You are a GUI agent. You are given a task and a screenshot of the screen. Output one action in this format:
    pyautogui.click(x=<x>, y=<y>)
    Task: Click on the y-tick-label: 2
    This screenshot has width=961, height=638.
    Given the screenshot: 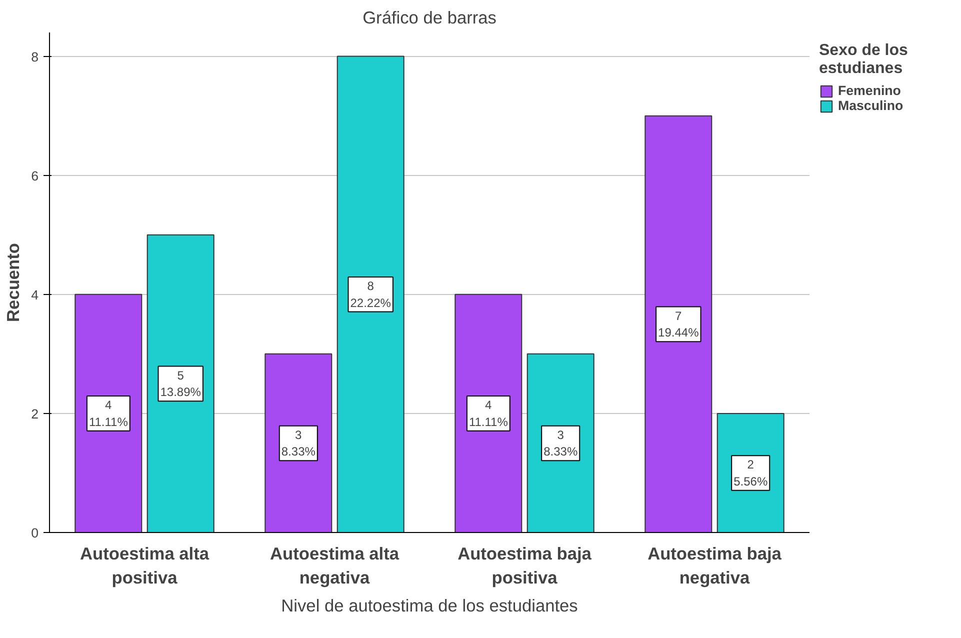 What is the action you would take?
    pyautogui.click(x=35, y=414)
    